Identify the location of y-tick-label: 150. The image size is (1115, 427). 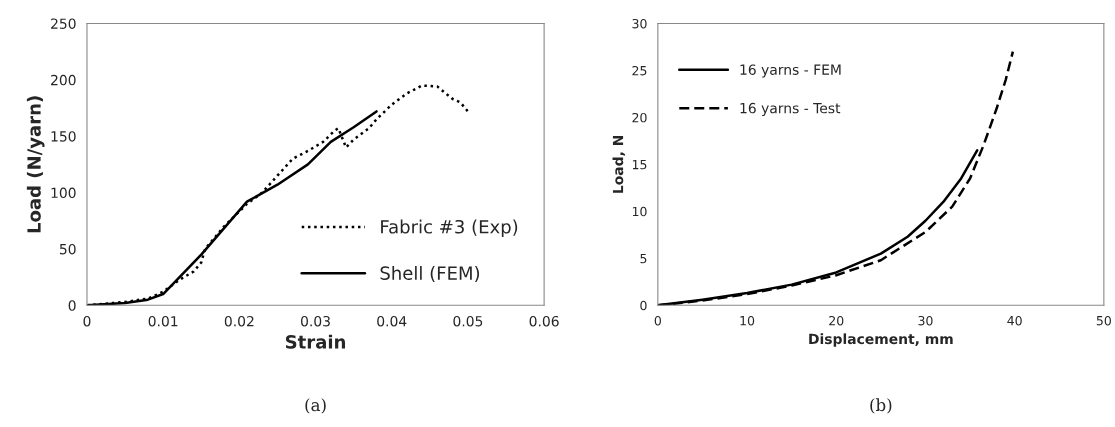
(63, 136).